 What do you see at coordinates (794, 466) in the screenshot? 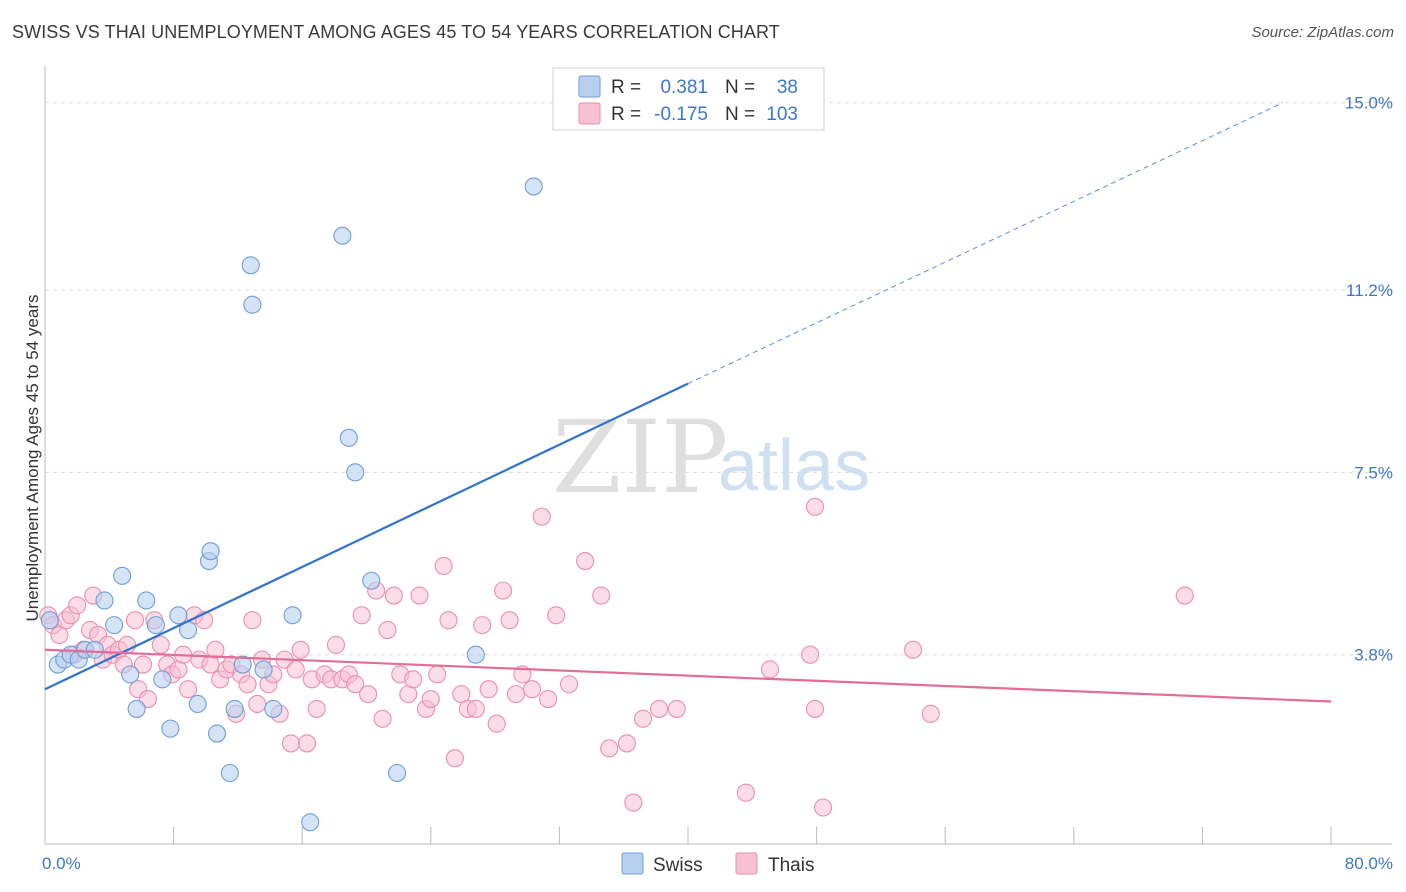
I see `watermark-atlas: atlas` at bounding box center [794, 466].